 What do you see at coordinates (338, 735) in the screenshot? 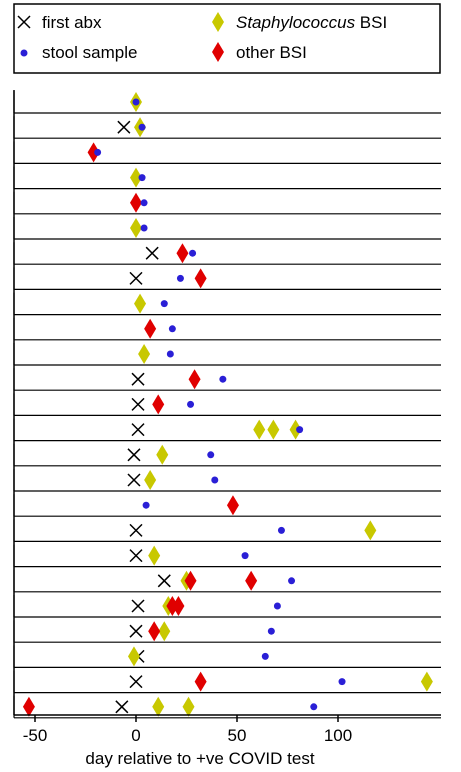
I see `x-tick-label: 100` at bounding box center [338, 735].